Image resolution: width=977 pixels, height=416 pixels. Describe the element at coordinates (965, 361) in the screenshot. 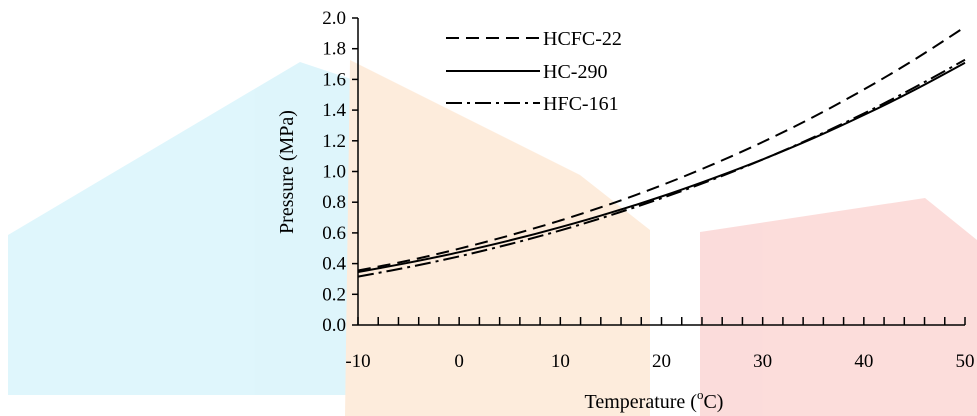

I see `x-tick-label: 50` at that location.